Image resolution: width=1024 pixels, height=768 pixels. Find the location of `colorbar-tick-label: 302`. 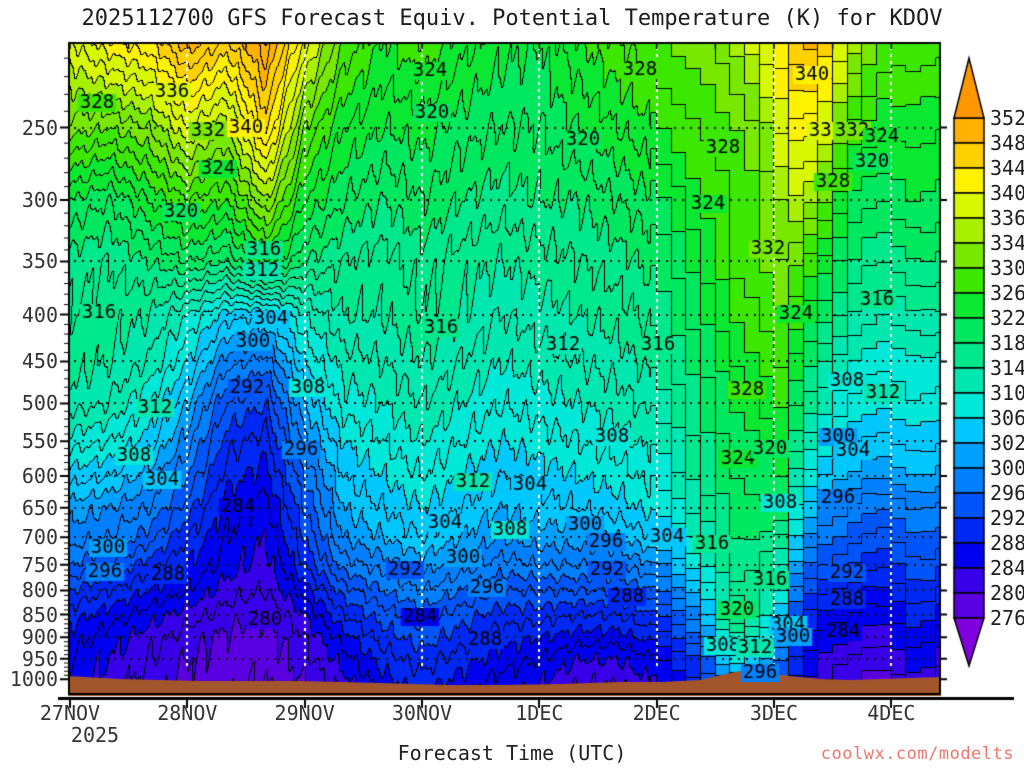

colorbar-tick-label: 302 is located at coordinates (1007, 443).